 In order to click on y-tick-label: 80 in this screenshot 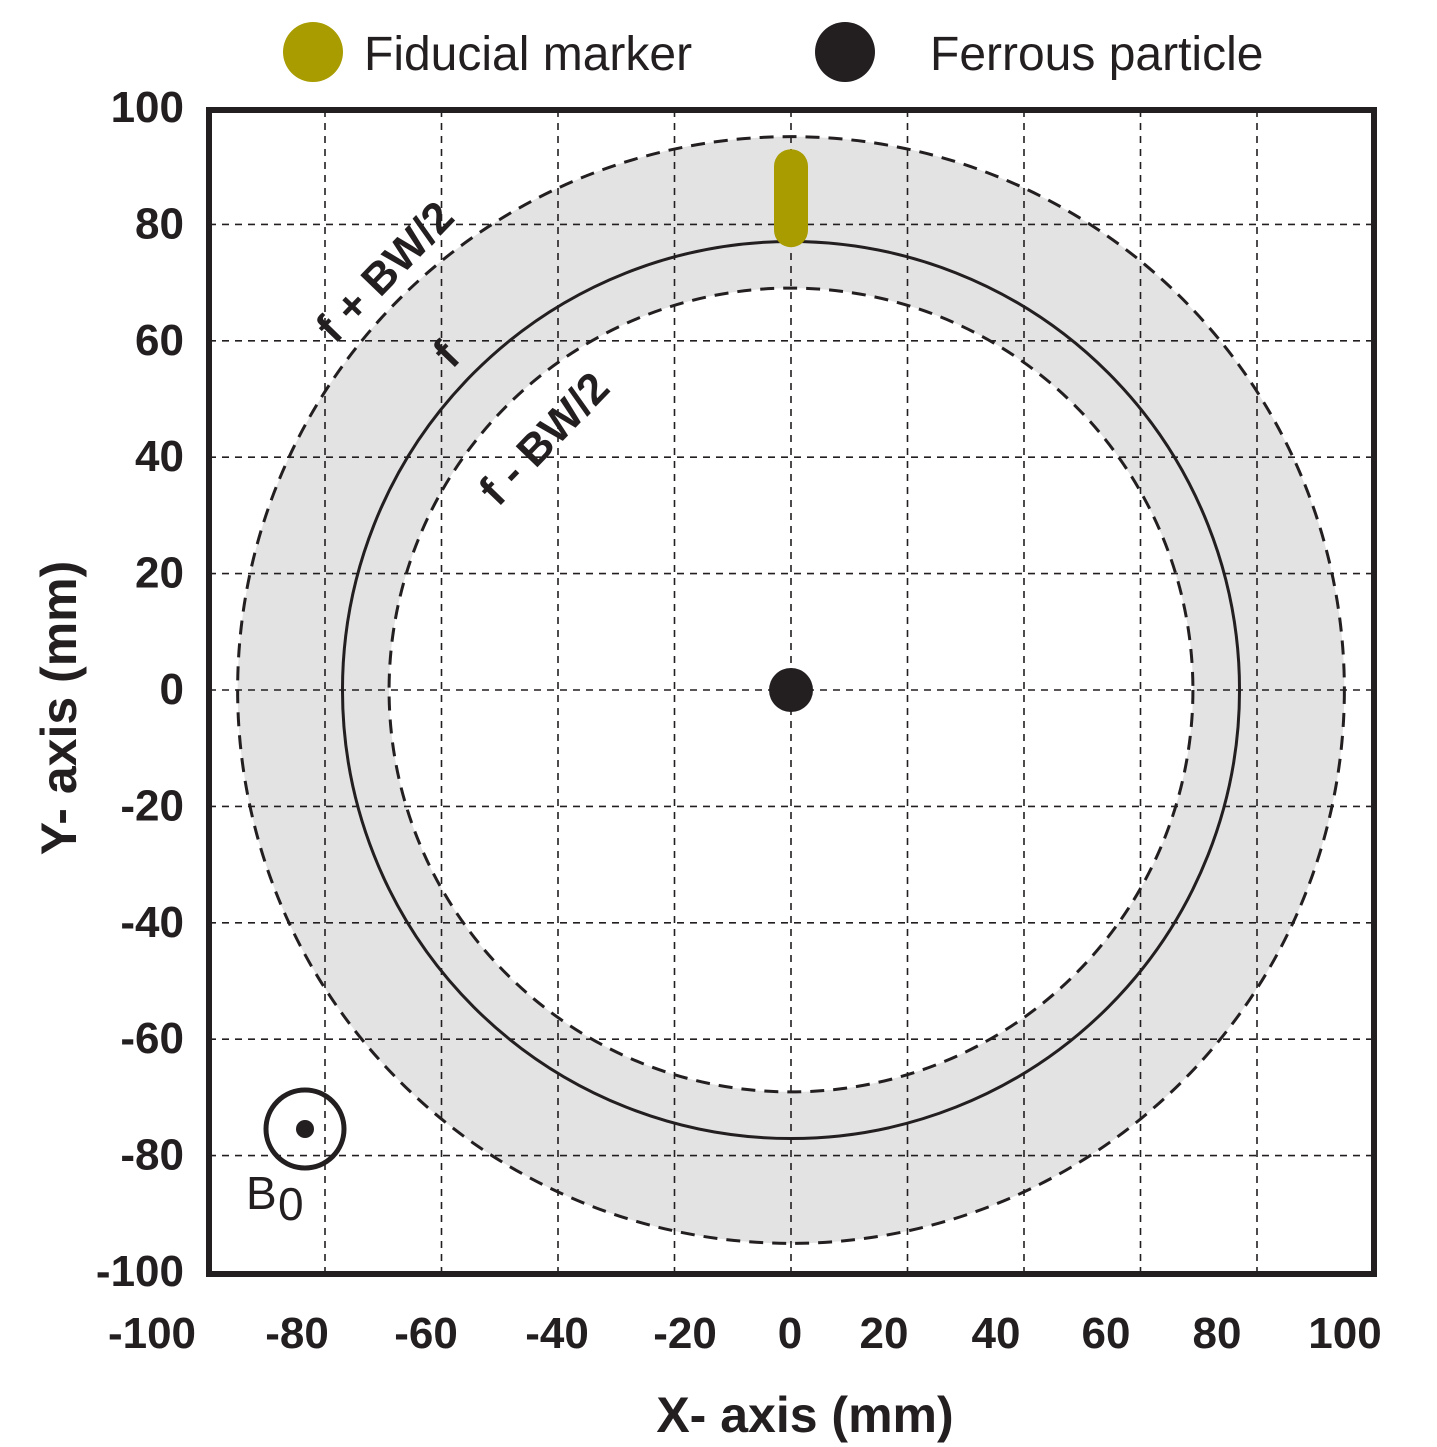, I will do `click(159, 223)`.